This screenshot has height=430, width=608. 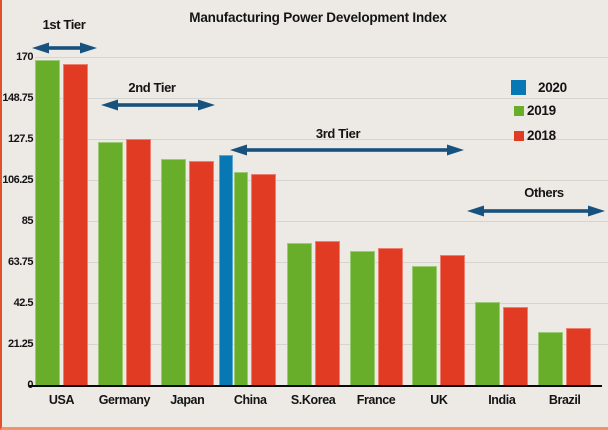 I want to click on y-tick-label: 21.25, so click(x=20, y=344).